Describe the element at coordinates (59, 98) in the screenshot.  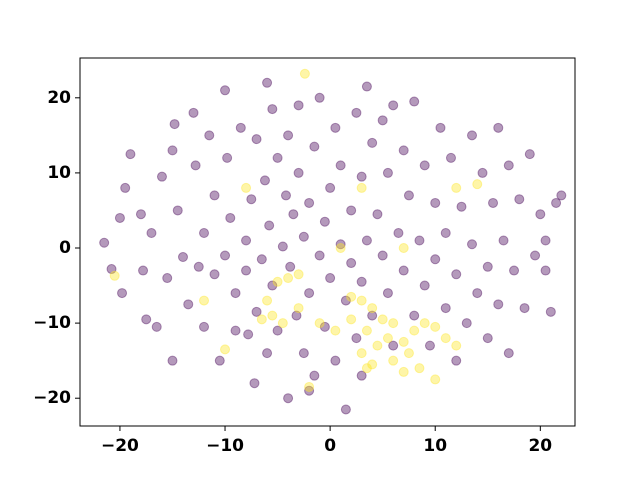
I see `y-tick-label: 20` at that location.